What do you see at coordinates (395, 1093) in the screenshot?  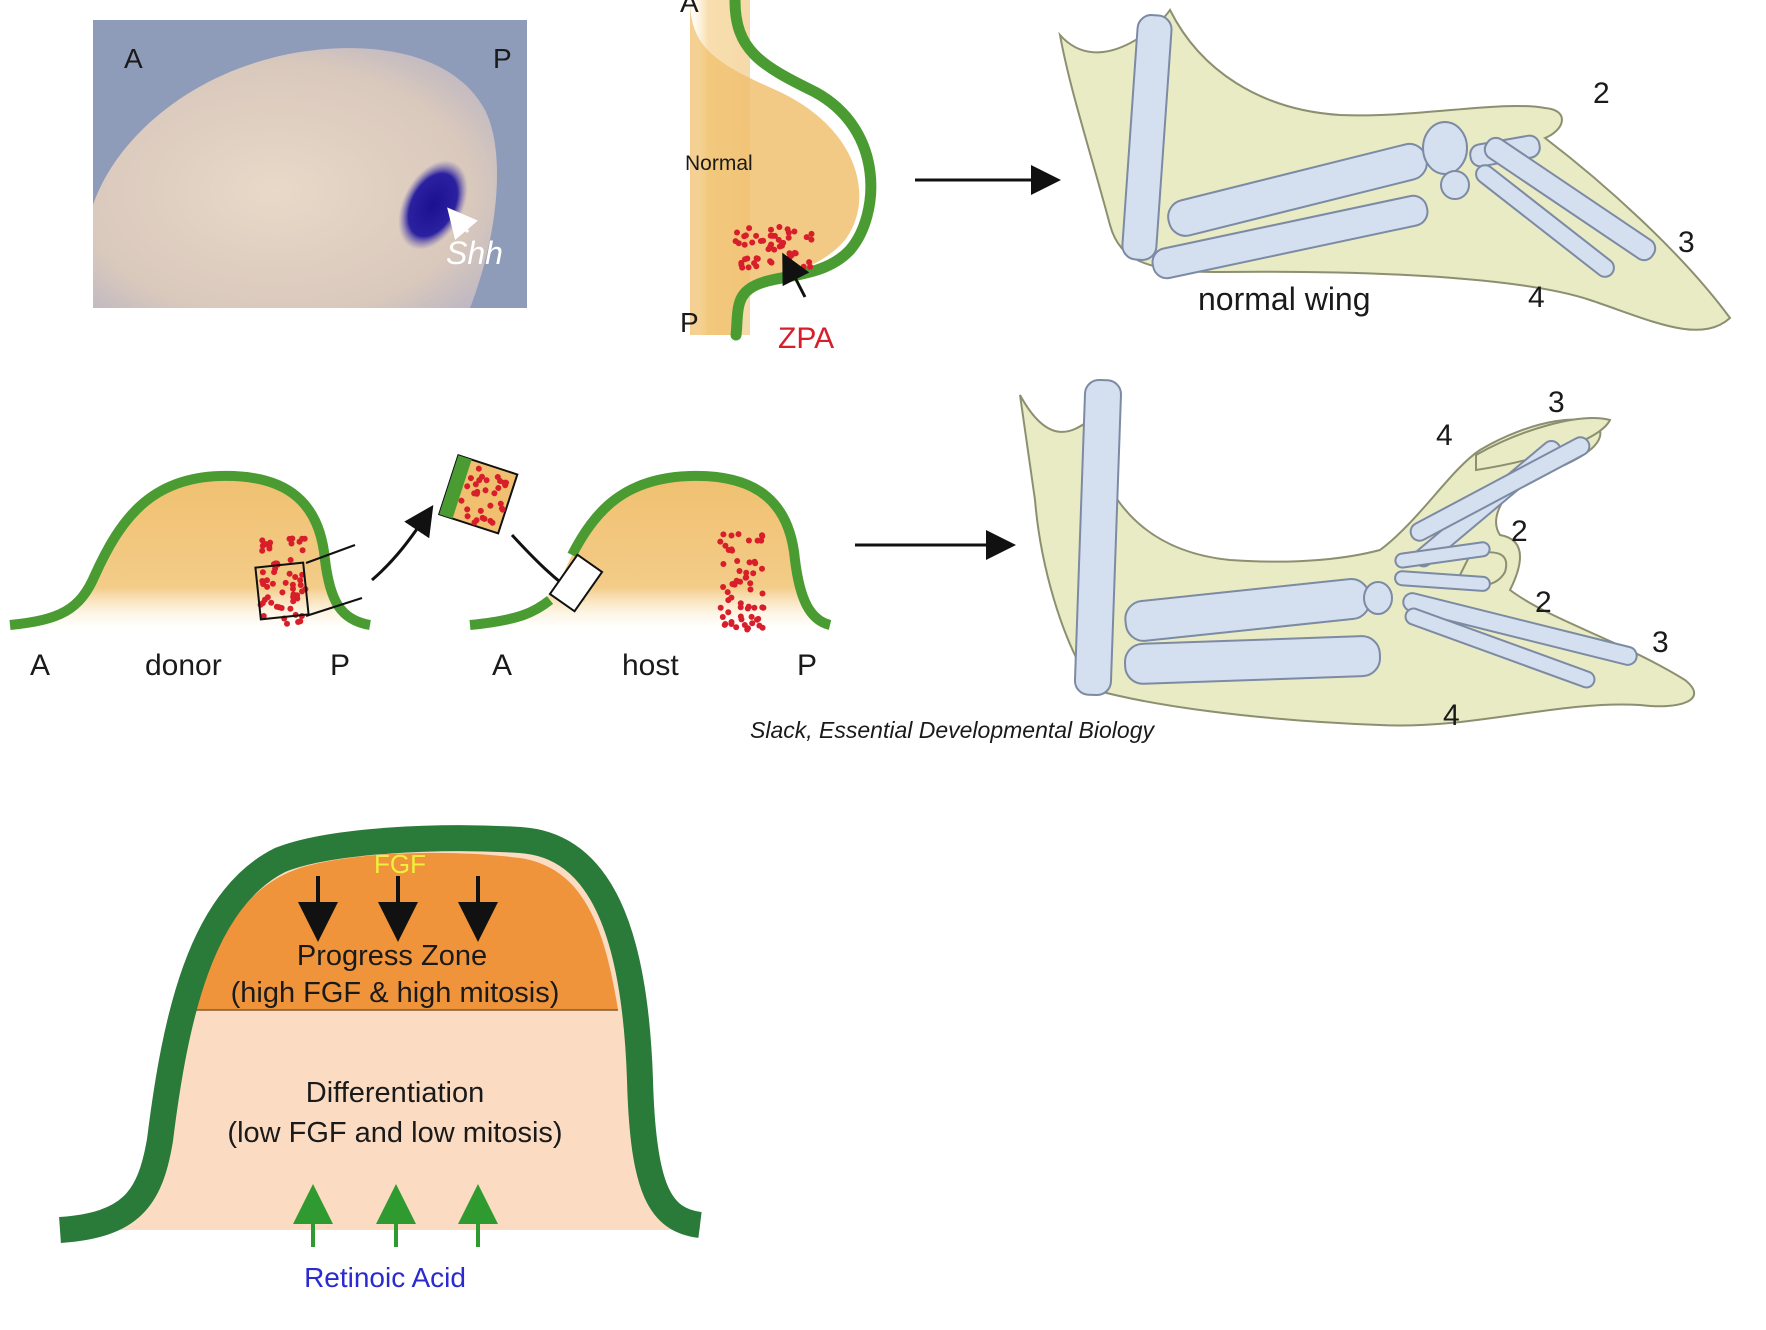 I see `differentiation-title: Differentiation` at bounding box center [395, 1093].